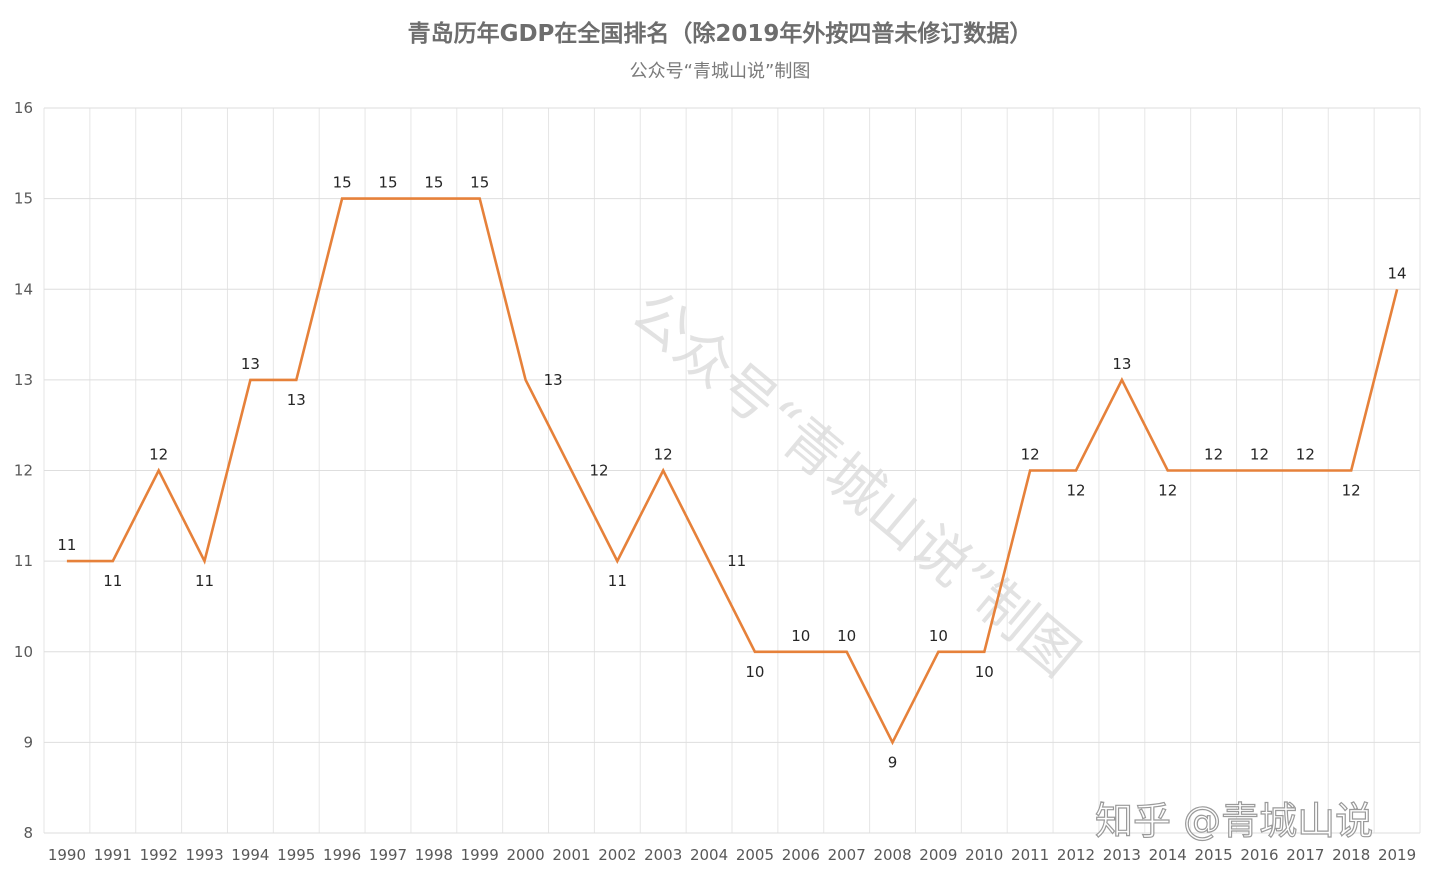 This screenshot has height=879, width=1440. I want to click on x-tick-label: 2005, so click(755, 855).